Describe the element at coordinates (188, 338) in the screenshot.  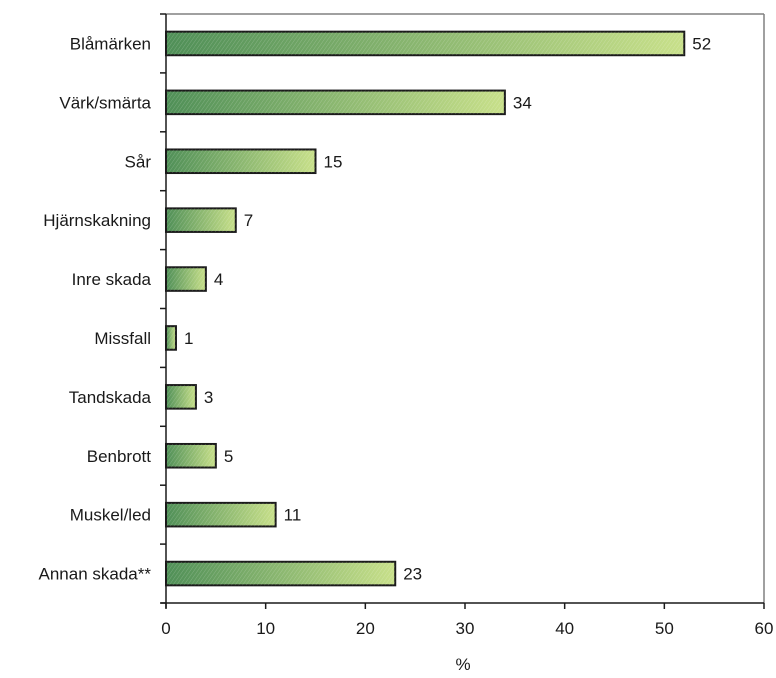
I see `value-label: 1` at that location.